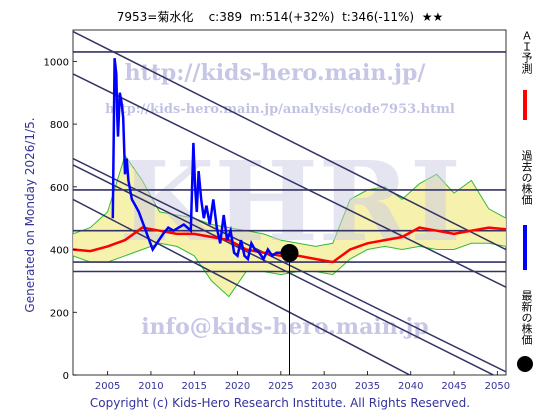  Describe the element at coordinates (525, 364) in the screenshot. I see `legend-swatch-black-dot` at that location.